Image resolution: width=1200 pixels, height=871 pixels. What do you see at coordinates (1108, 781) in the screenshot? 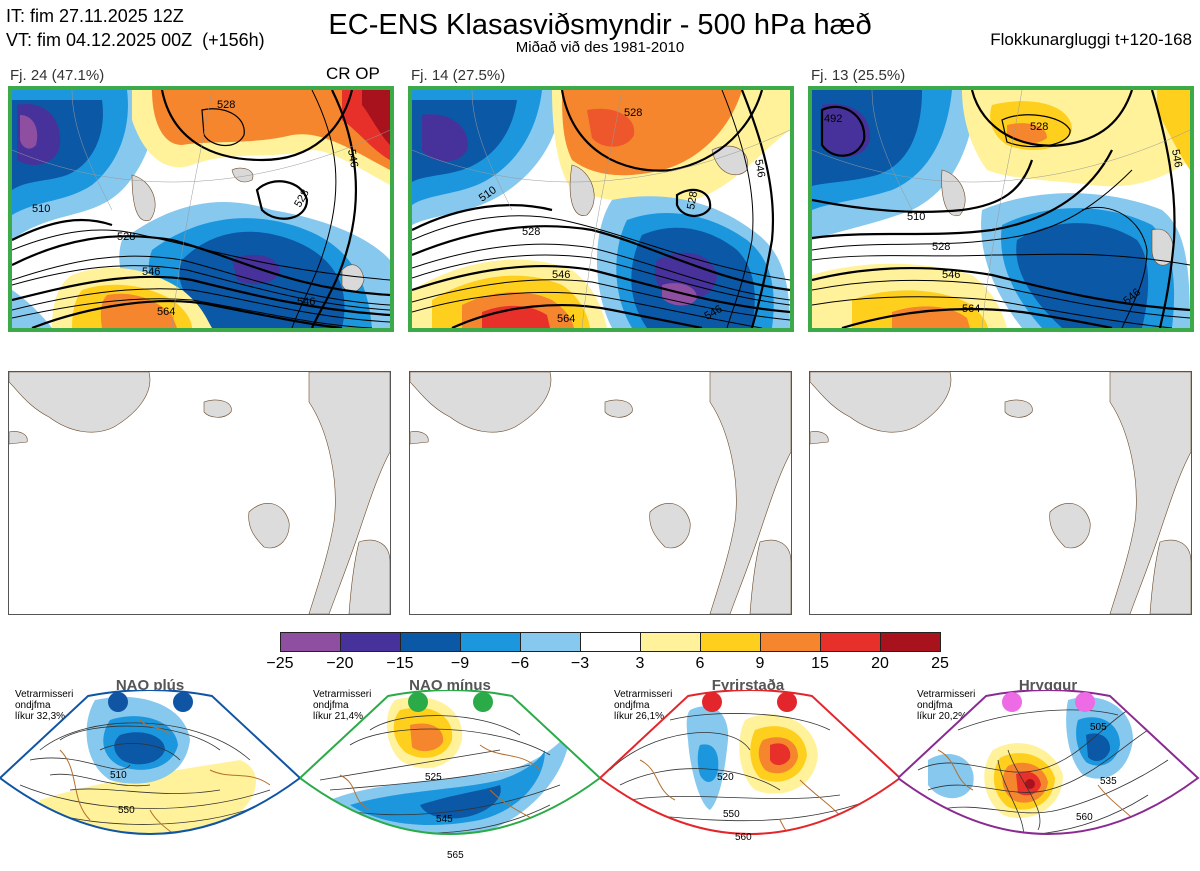
I see `contour-label: 535` at bounding box center [1108, 781].